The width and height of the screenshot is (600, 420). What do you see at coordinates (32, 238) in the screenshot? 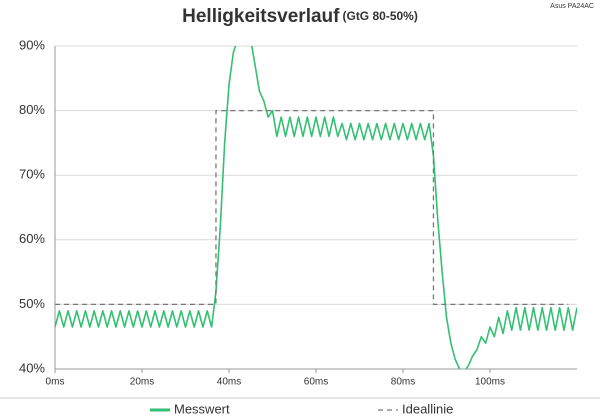
I see `y-tick-label: 60%` at bounding box center [32, 238].